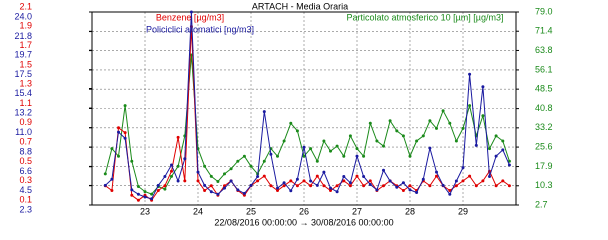 The width and height of the screenshot is (608, 240). Describe the element at coordinates (25, 209) in the screenshot. I see `y-tick-label: 2.3` at that location.